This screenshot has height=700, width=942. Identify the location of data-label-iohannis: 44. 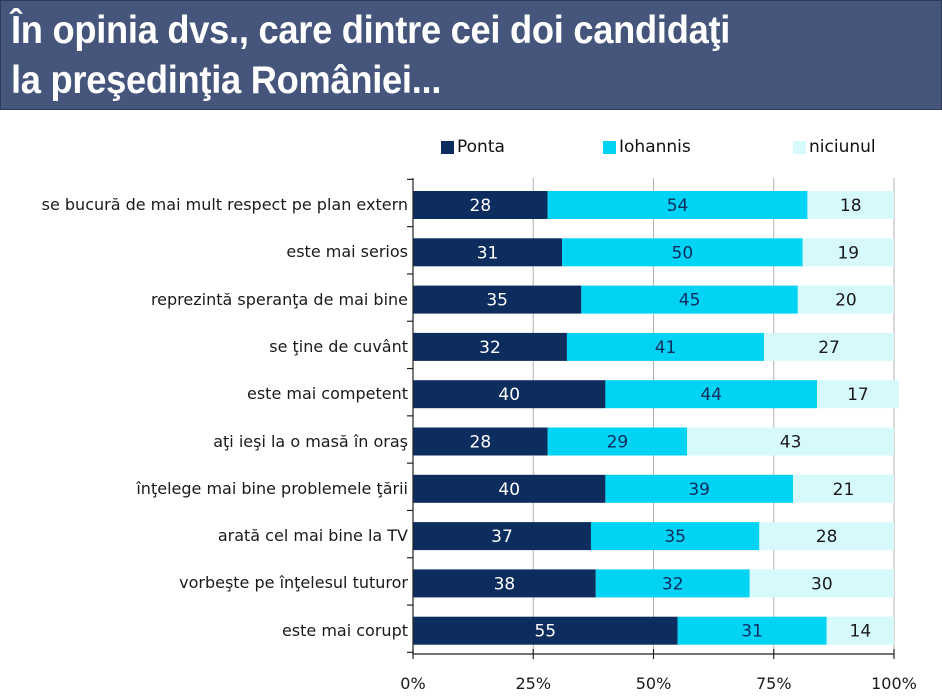
(711, 395).